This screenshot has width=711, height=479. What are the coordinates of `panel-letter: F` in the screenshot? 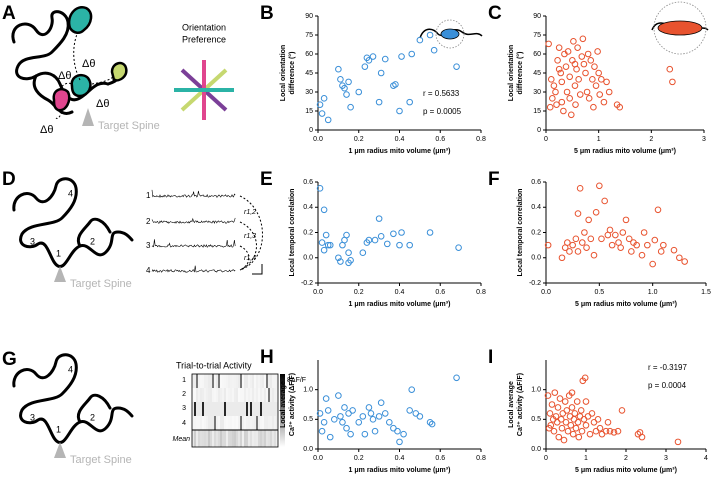 It's located at (494, 179).